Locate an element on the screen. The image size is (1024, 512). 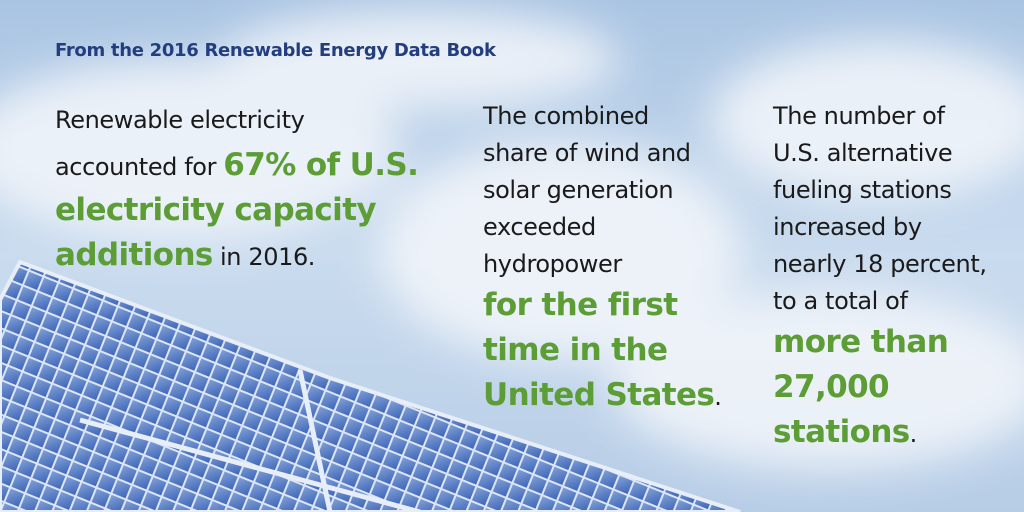
highlight-text: 27,000 is located at coordinates (831, 387).